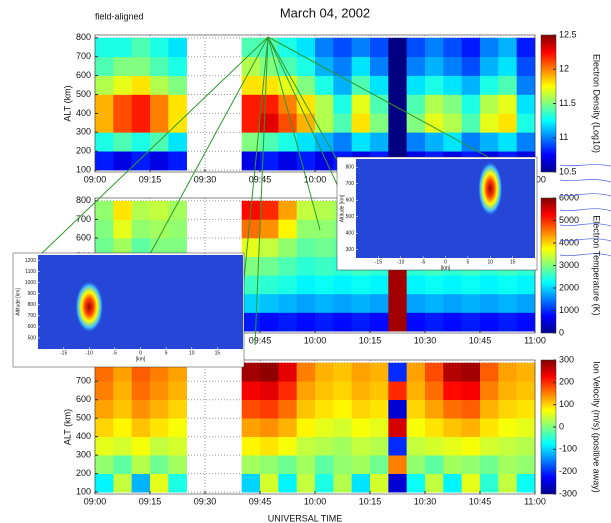 This screenshot has height=523, width=611. What do you see at coordinates (350, 234) in the screenshot?
I see `inset-y-tick-label: 400` at bounding box center [350, 234].